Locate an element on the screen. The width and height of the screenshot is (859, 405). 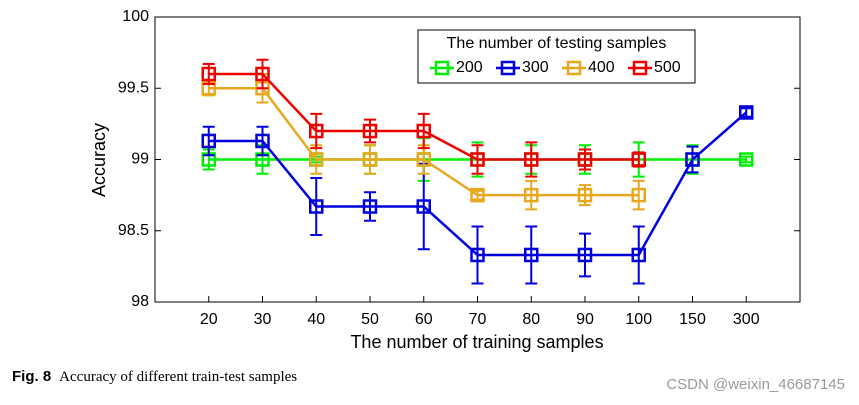
x-tick-label: 150 is located at coordinates (692, 319).